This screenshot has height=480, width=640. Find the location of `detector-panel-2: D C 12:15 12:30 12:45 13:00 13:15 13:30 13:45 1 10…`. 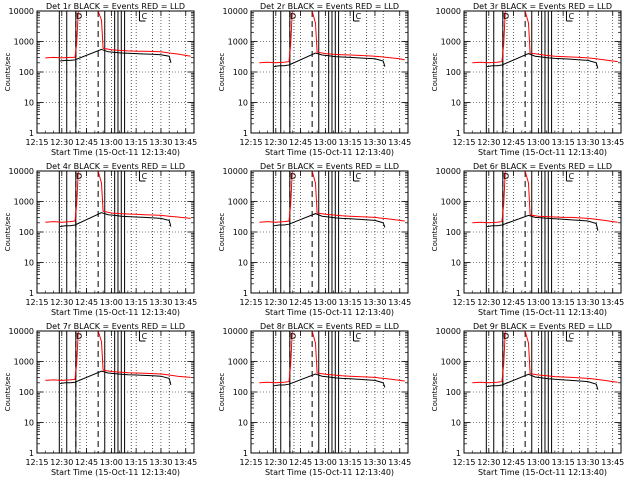

detector-panel-2: D C 12:15 12:30 12:45 13:00 13:15 13:30 13:45 1 10… is located at coordinates (314, 79).